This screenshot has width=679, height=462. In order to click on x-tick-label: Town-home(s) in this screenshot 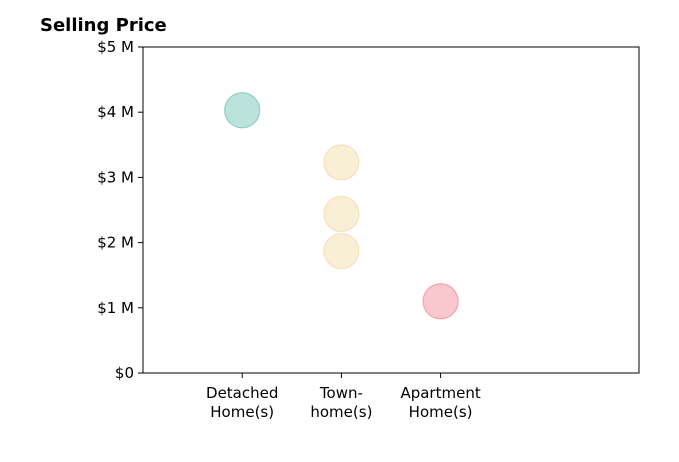, I will do `click(341, 402)`.